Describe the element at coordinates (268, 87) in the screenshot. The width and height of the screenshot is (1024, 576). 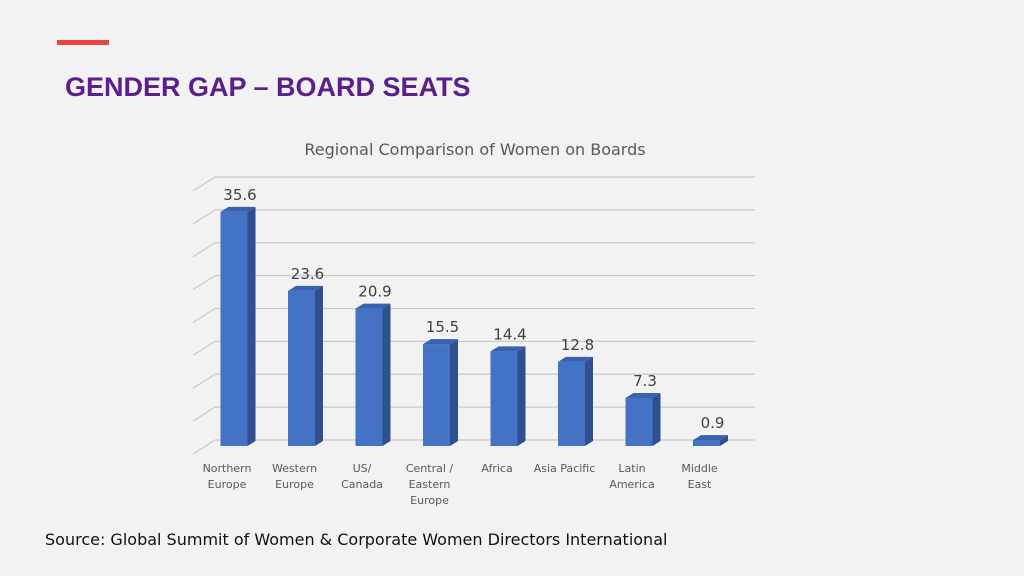
I see `slide-title: GENDER GAP – BOARD SEATS` at that location.